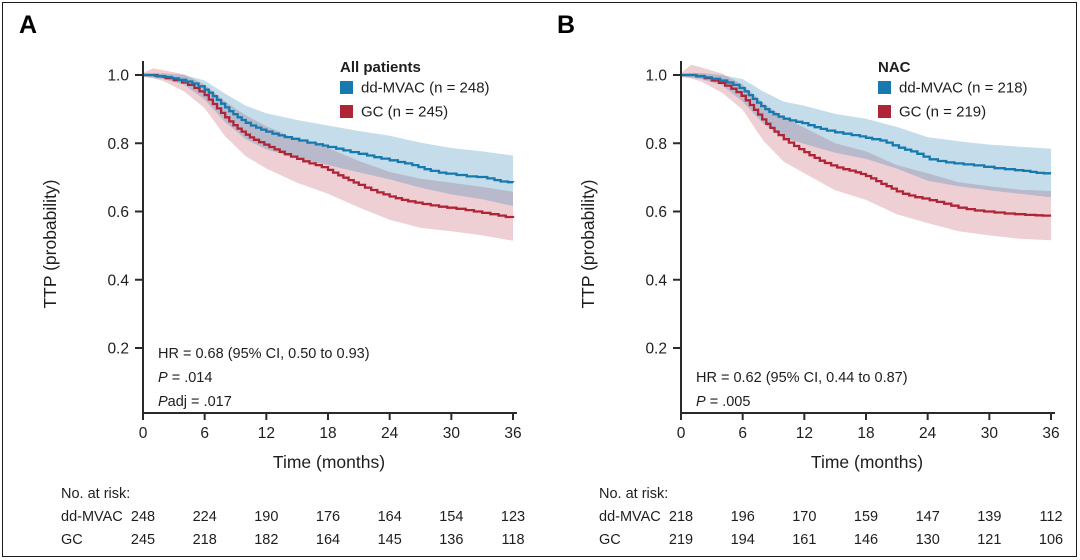 This screenshot has width=1080, height=560. I want to click on legend-title: All patients, so click(380, 67).